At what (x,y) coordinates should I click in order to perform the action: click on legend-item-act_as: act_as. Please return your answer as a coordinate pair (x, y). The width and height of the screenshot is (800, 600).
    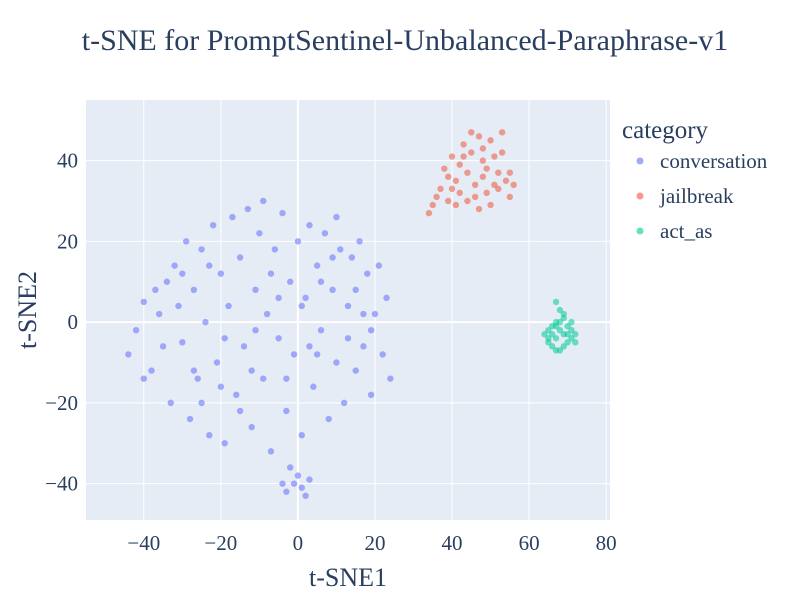
    Looking at the image, I should click on (674, 231).